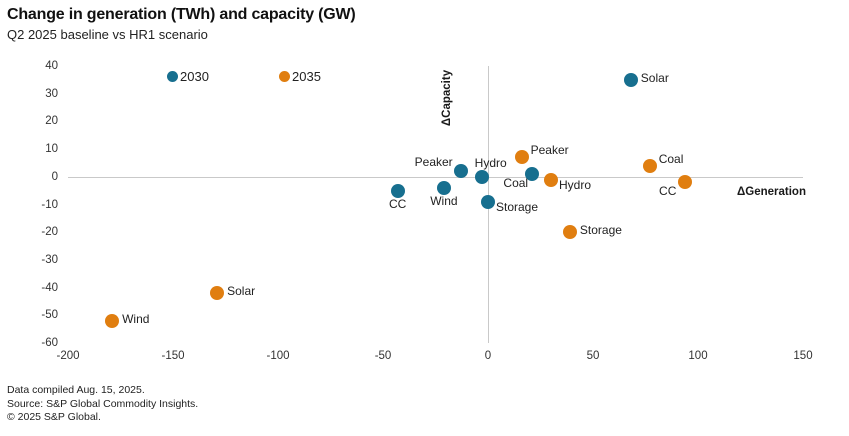  I want to click on legend-dot-2030, so click(172, 76).